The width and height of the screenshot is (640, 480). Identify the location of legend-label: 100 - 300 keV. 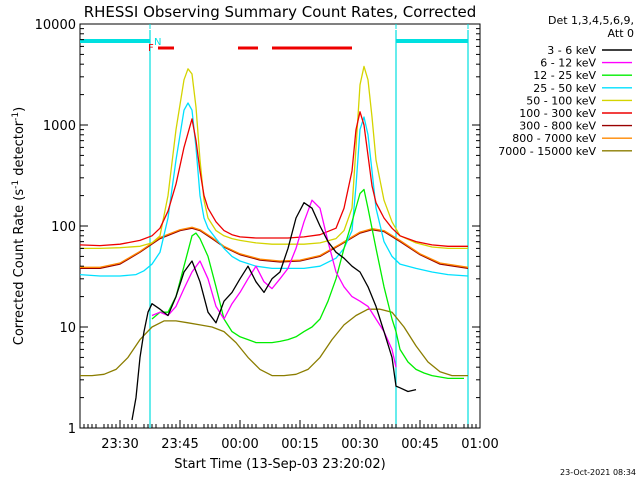
(557, 113).